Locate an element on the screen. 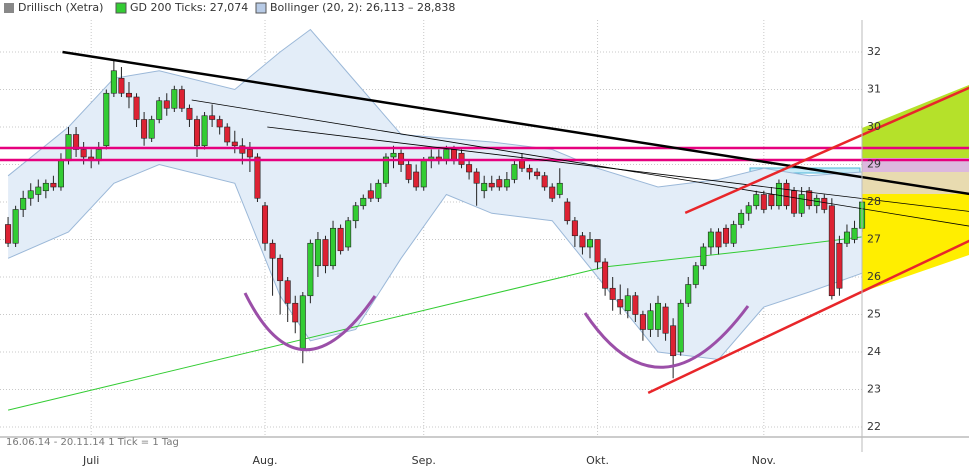 This screenshot has width=969, height=472. y-tick-label: 31 is located at coordinates (874, 89).